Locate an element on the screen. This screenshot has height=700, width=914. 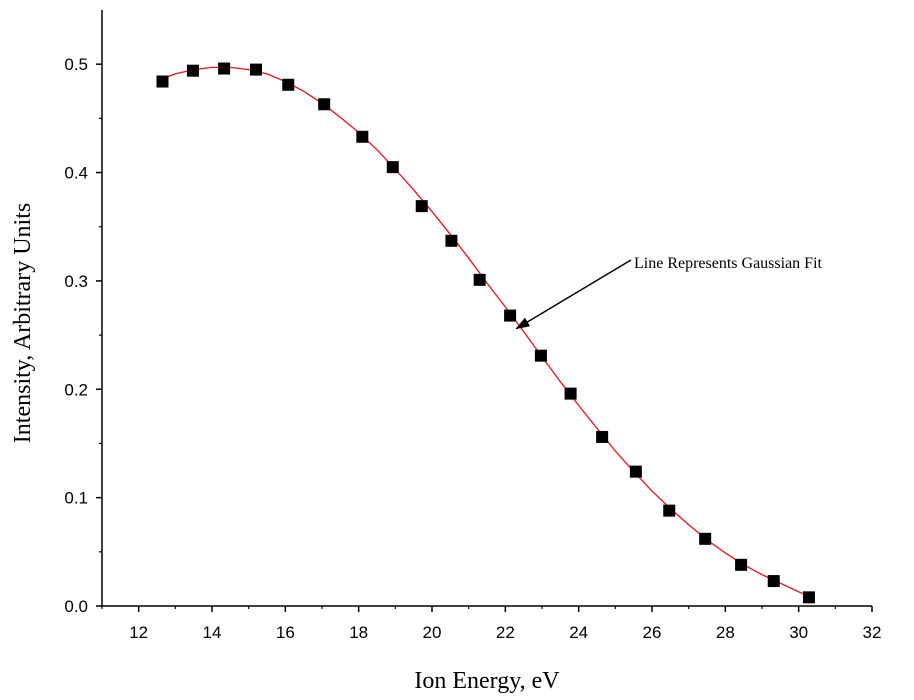
y-axis-title: Intensity, Arbitrary Units is located at coordinates (23, 323).